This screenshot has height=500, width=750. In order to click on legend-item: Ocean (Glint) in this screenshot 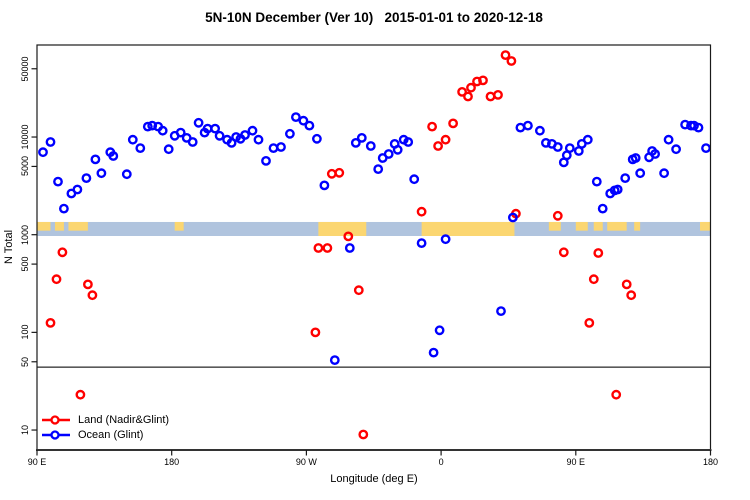, I will do `click(105, 434)`.